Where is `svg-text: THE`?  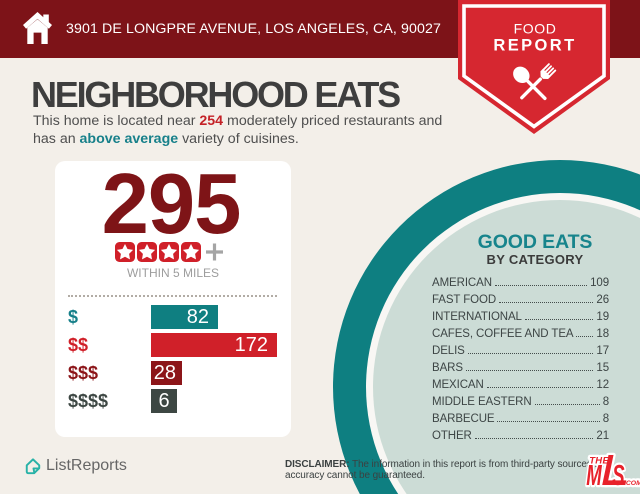
svg-text: THE is located at coordinates (599, 460).